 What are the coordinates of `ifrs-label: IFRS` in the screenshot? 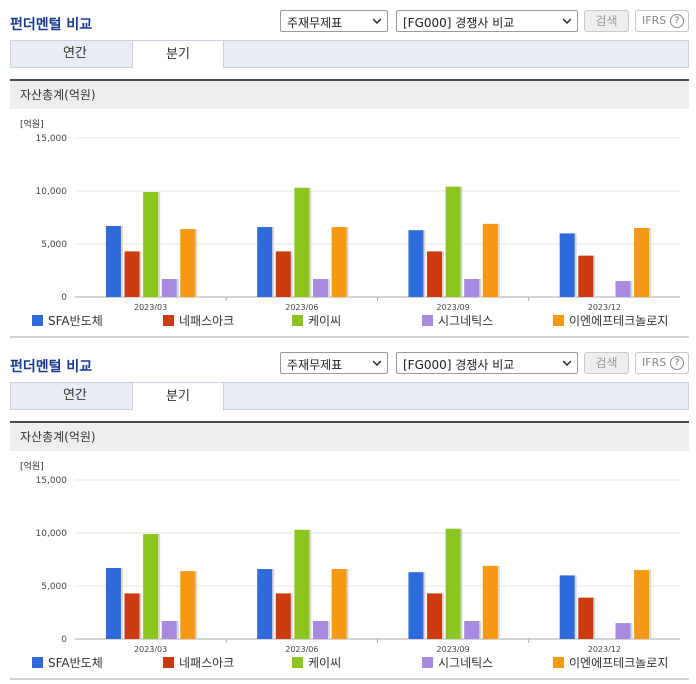 It's located at (654, 20).